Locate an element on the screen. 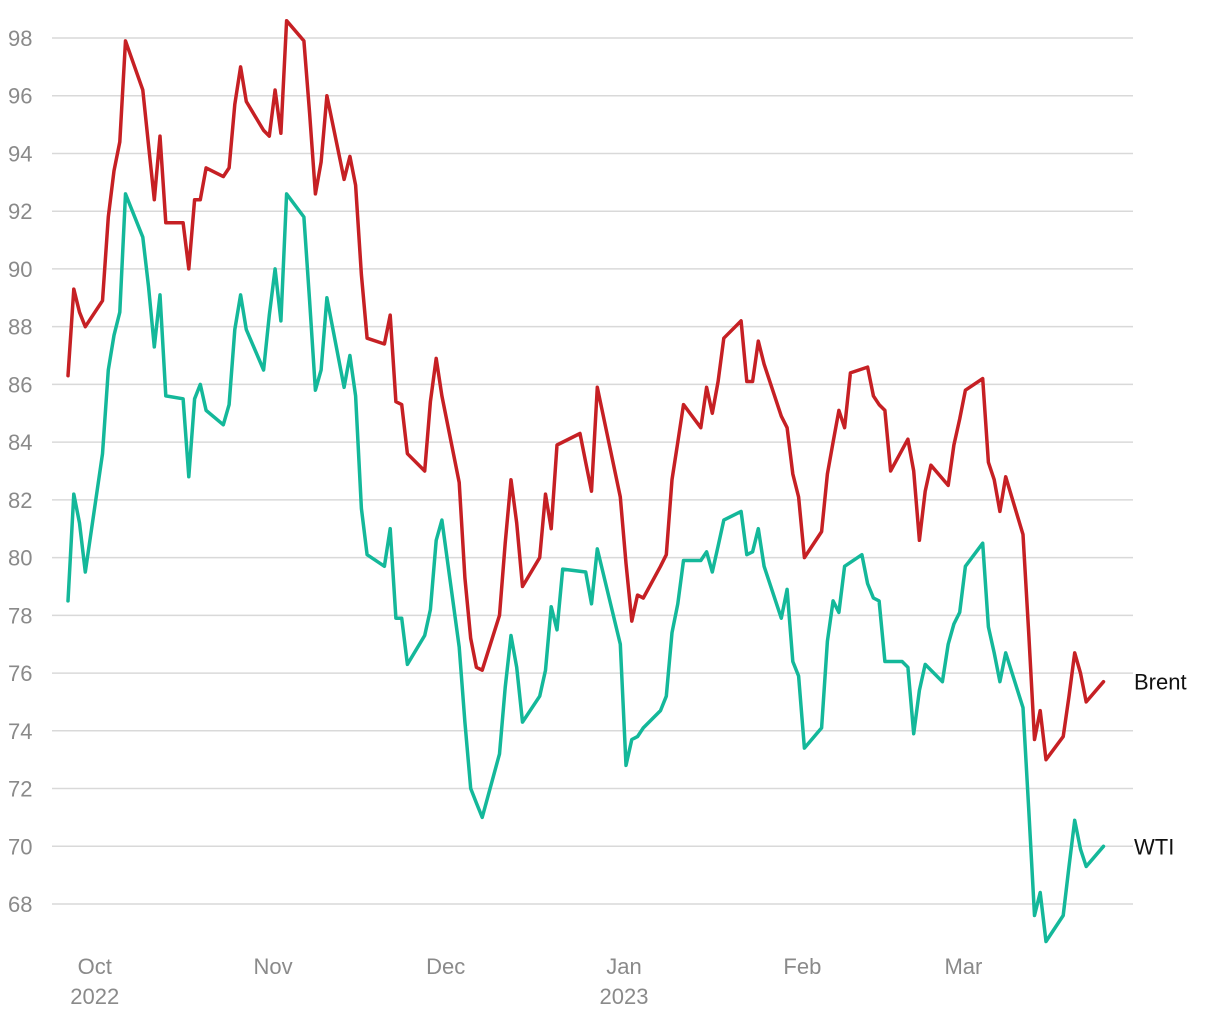 This screenshot has width=1220, height=1020. x-tick-label: Mar is located at coordinates (963, 966).